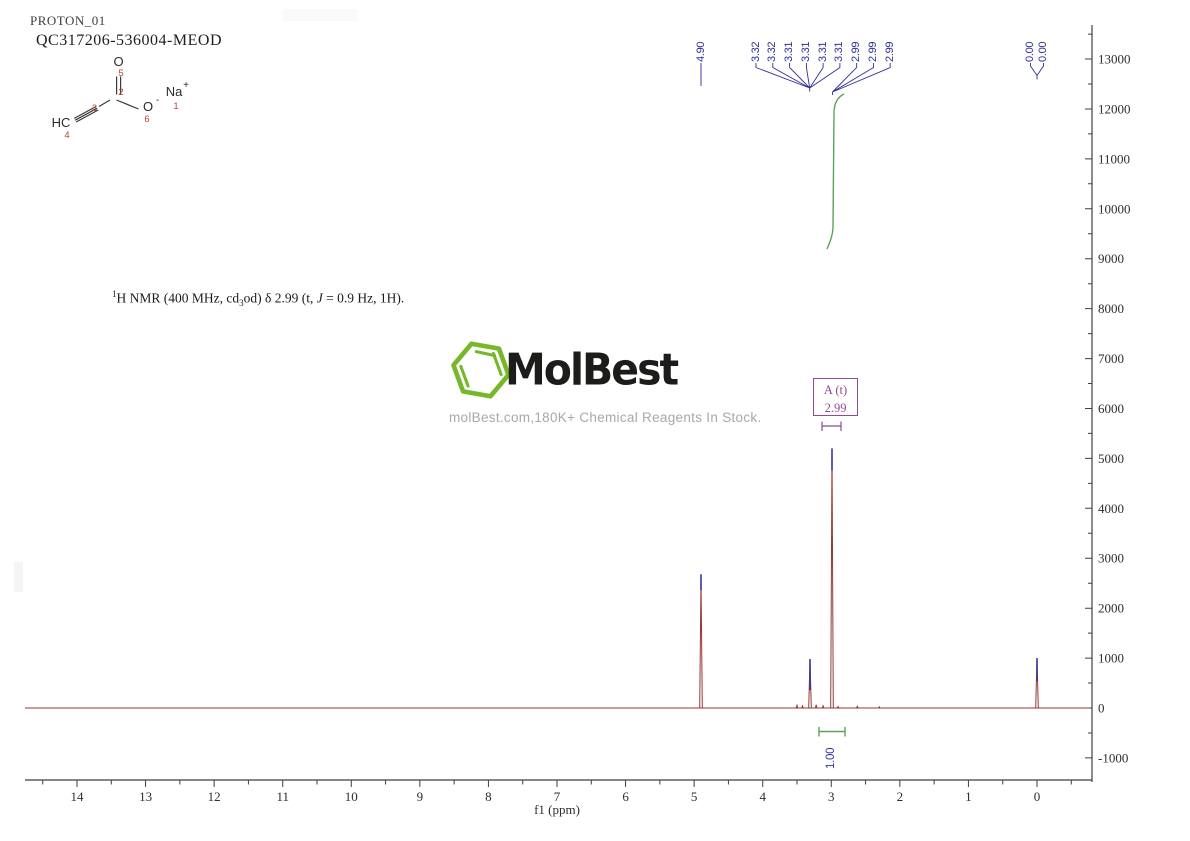 Image resolution: width=1190 pixels, height=841 pixels. I want to click on x-axis-tick-label: 1, so click(968, 796).